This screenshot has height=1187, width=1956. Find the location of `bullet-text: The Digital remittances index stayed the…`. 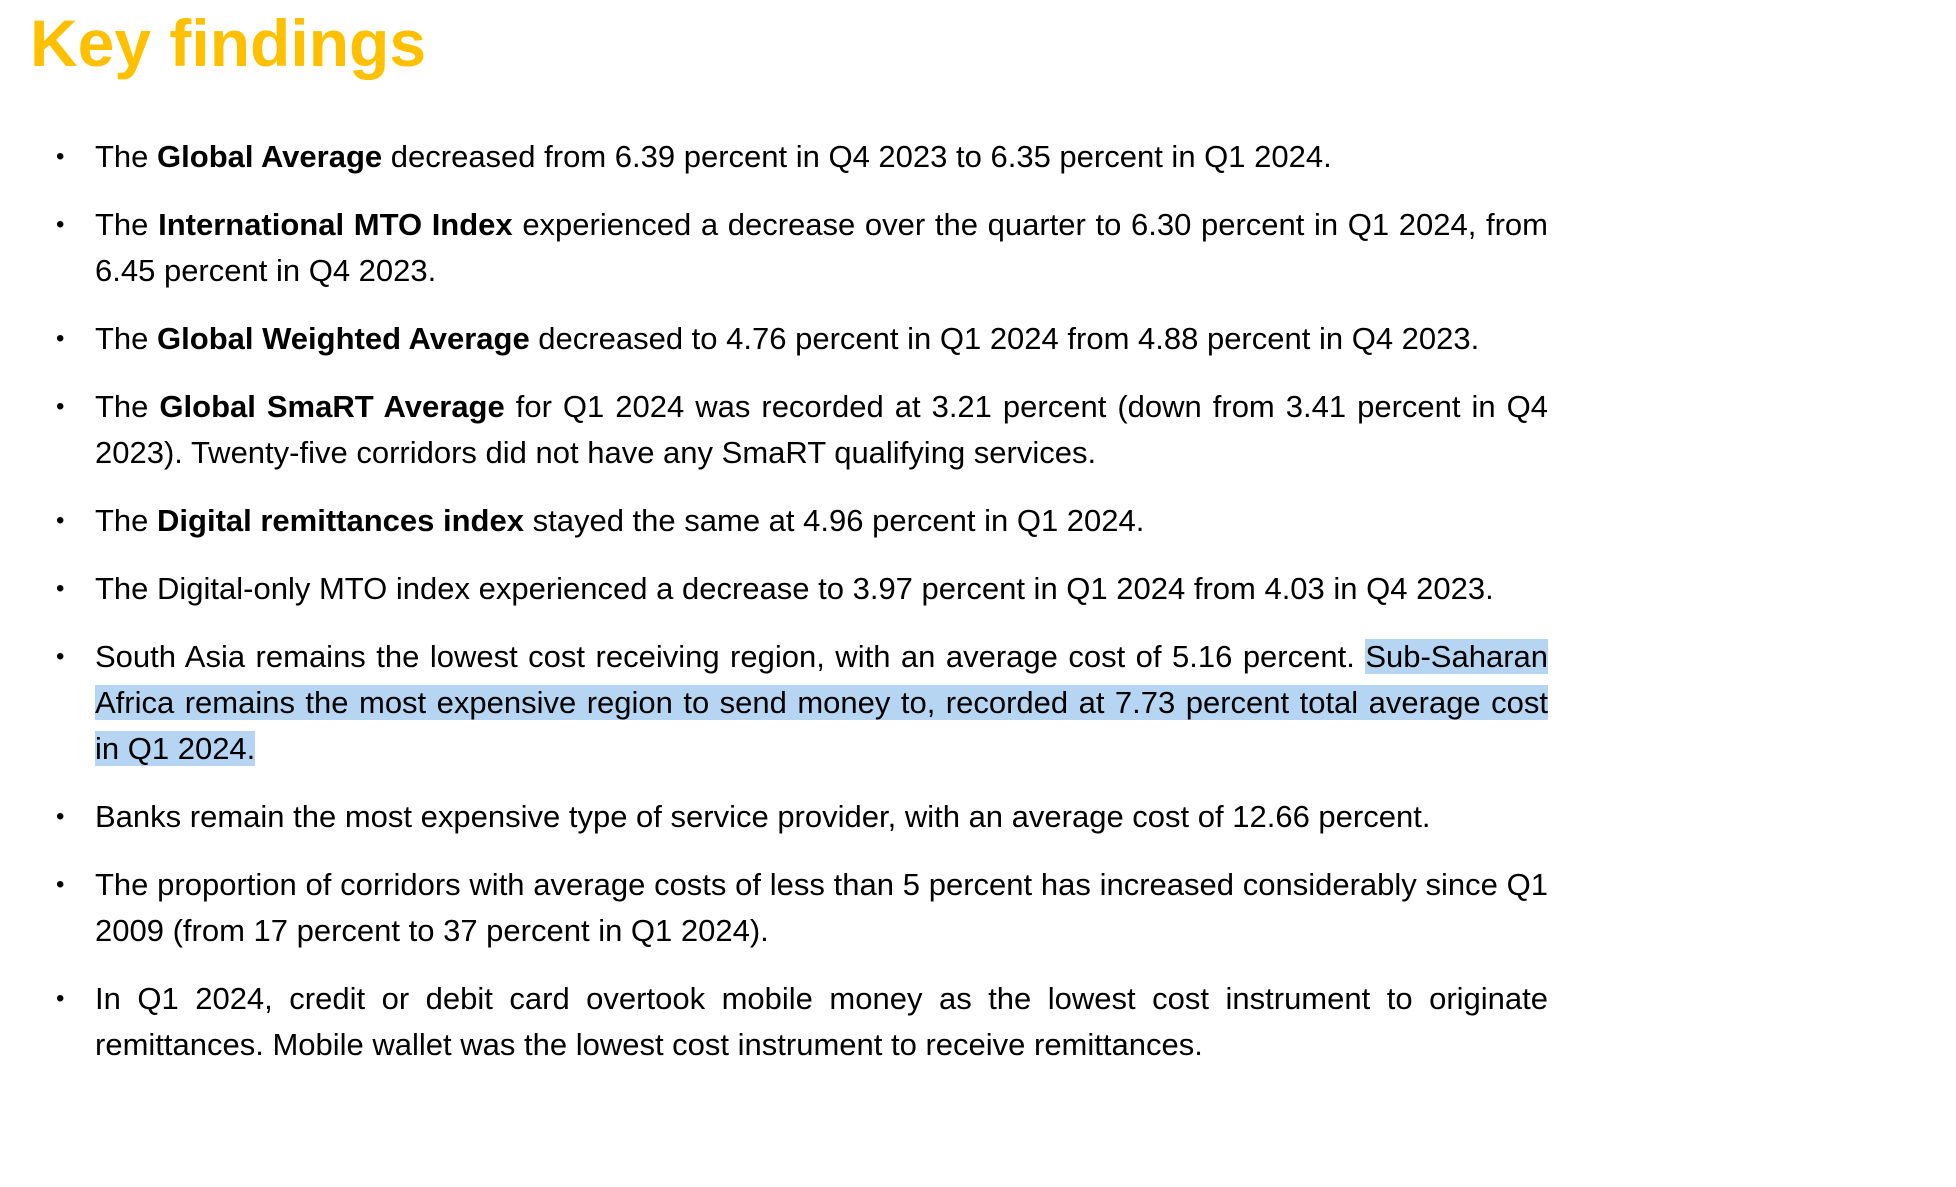

bullet-text: The Digital remittances index stayed the… is located at coordinates (821, 521).